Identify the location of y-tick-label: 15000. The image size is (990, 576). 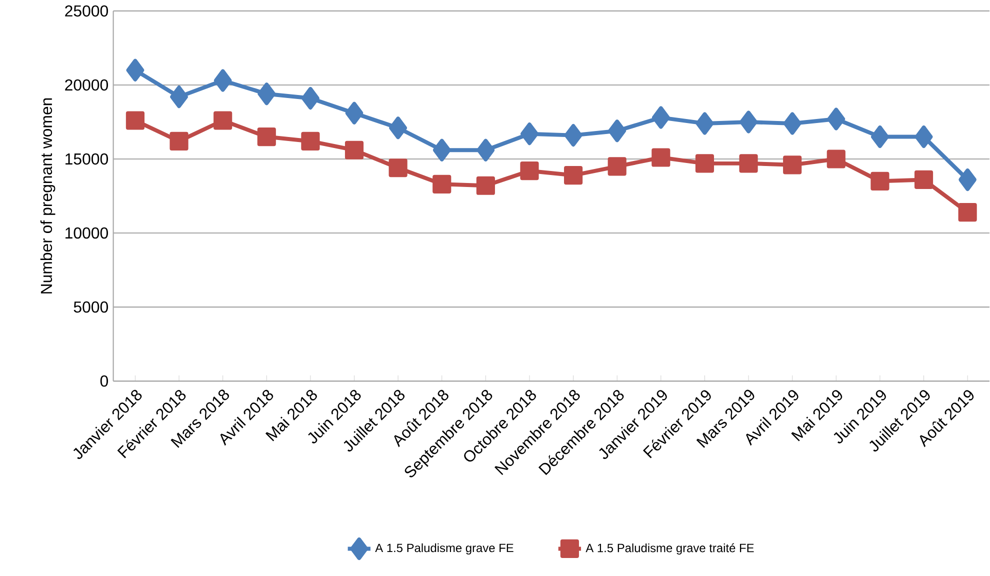
(87, 159).